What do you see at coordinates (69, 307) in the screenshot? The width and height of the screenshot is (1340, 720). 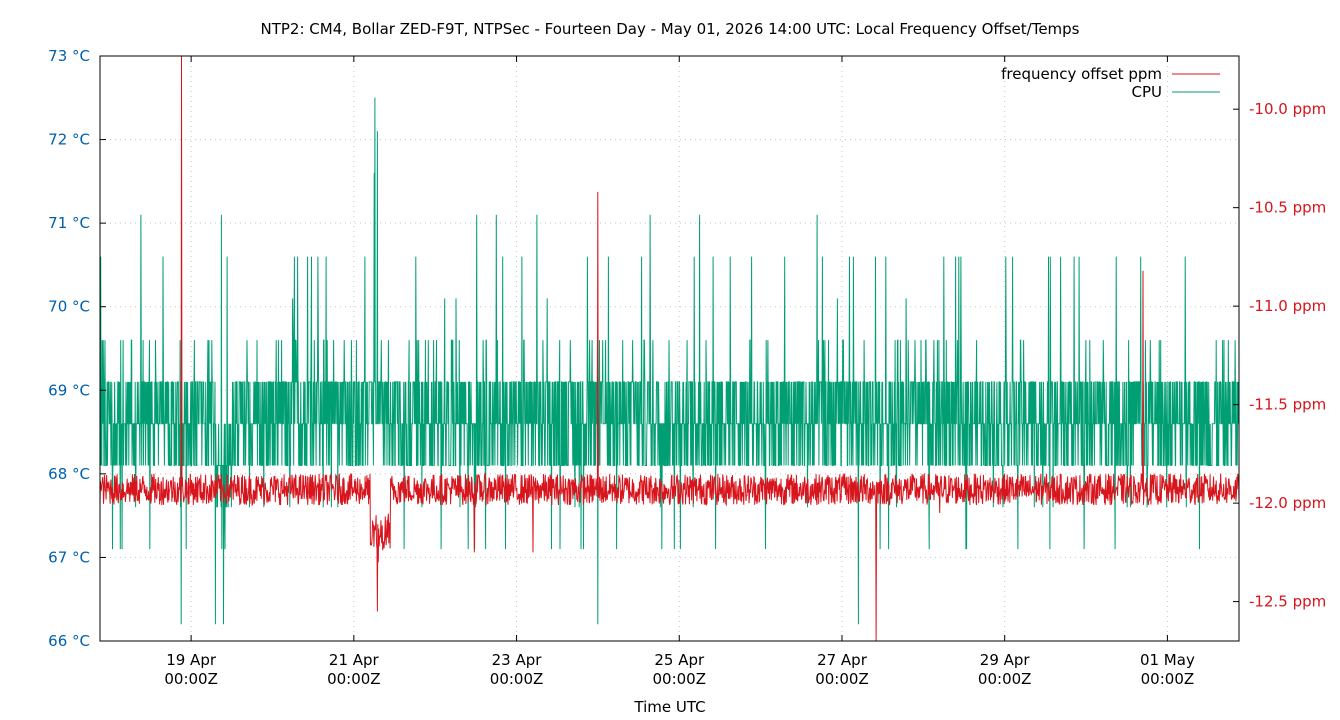 I see `y-left-tick-label: 70 °C` at bounding box center [69, 307].